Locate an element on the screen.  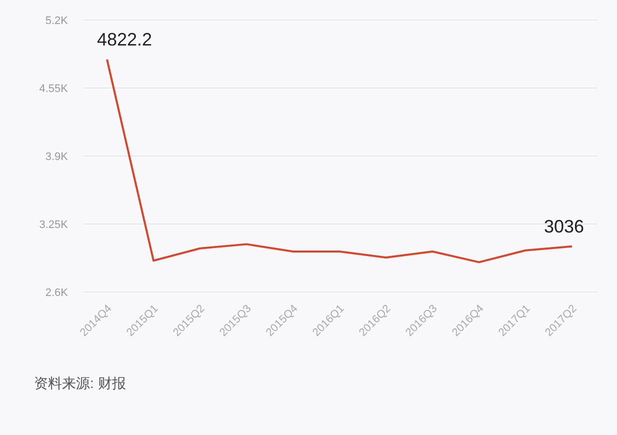
y-tick-label: 3.25K is located at coordinates (54, 225).